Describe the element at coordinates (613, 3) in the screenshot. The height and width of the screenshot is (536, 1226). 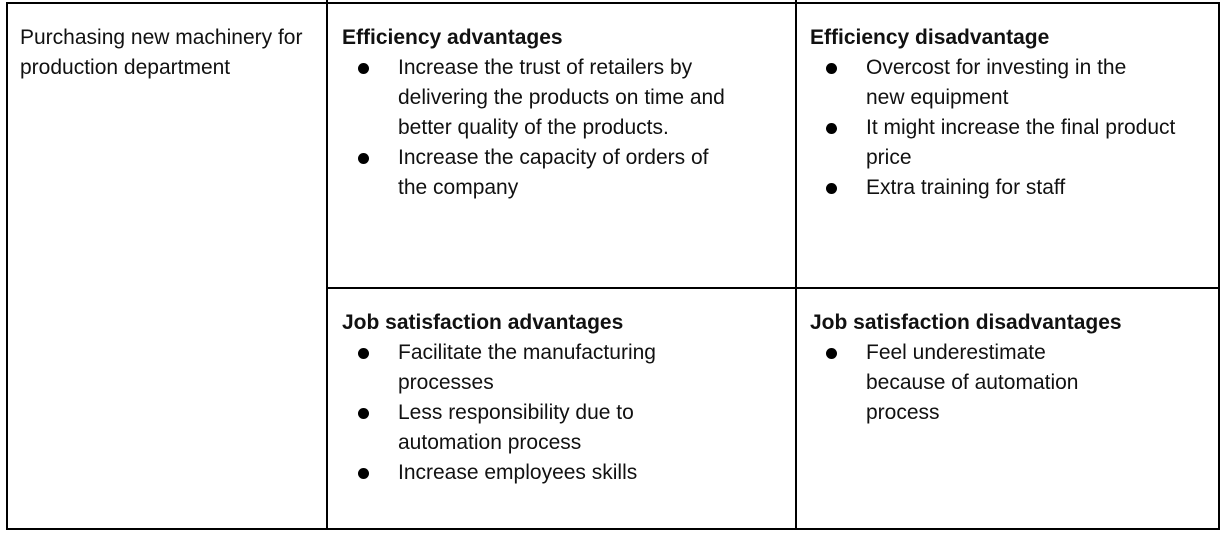
I see `table-border-top` at that location.